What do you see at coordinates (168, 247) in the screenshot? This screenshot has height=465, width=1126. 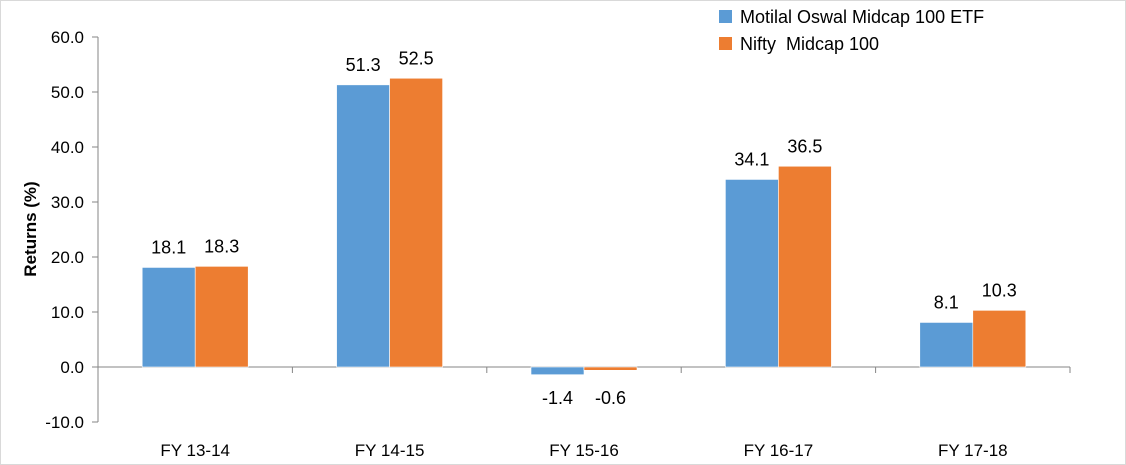 I see `data-label: 18.1` at bounding box center [168, 247].